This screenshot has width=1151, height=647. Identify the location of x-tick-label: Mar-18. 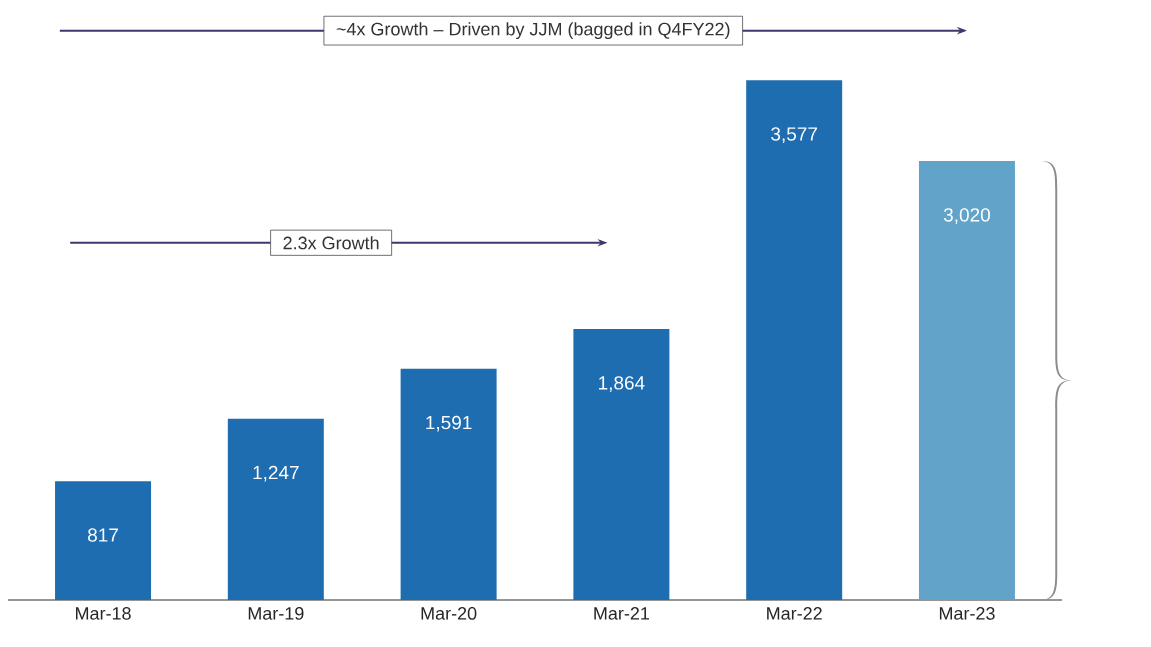
(103, 613).